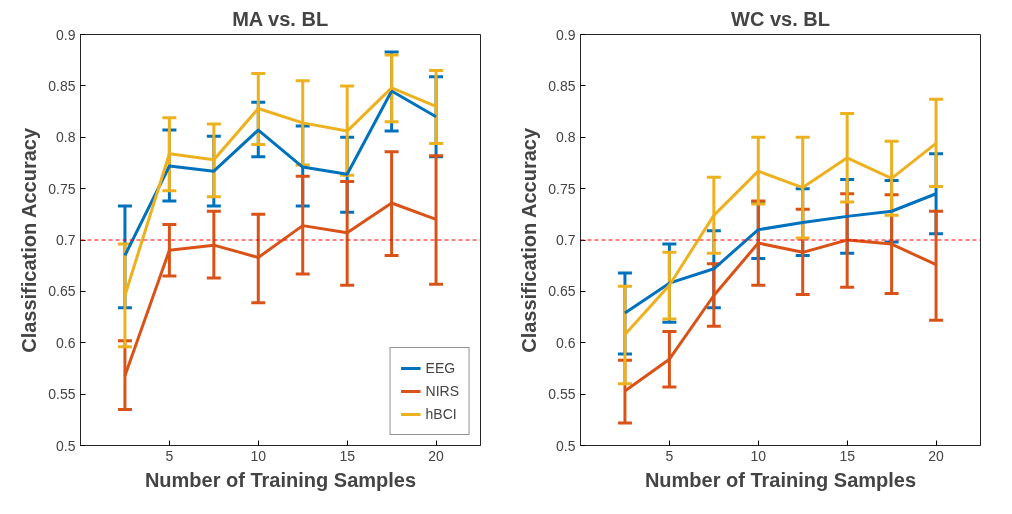 The width and height of the screenshot is (1012, 514). What do you see at coordinates (780, 18) in the screenshot?
I see `chart-title: WC vs. BL` at bounding box center [780, 18].